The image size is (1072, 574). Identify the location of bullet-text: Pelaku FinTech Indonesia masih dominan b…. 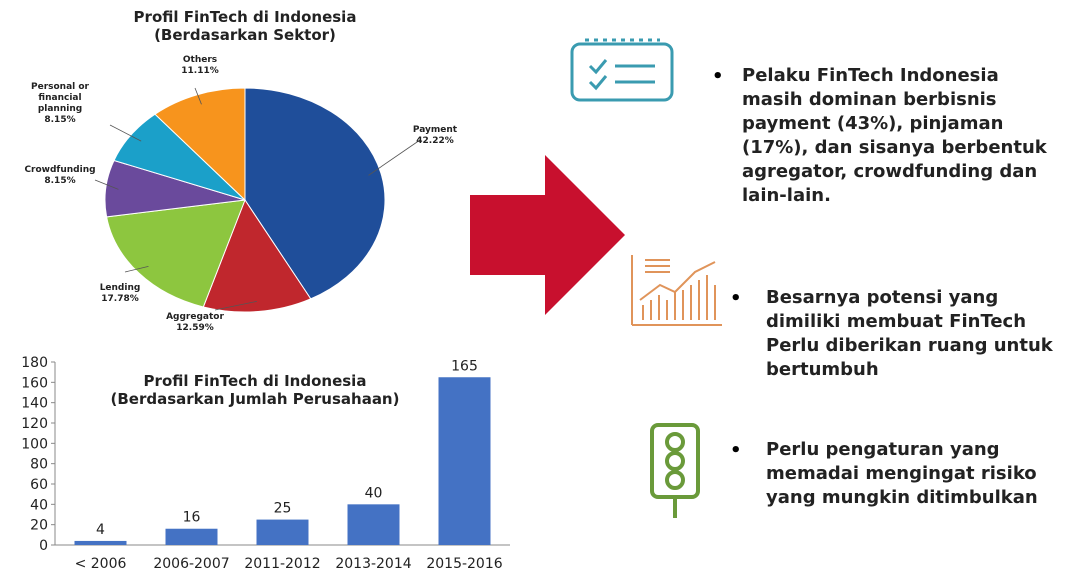
(894, 135).